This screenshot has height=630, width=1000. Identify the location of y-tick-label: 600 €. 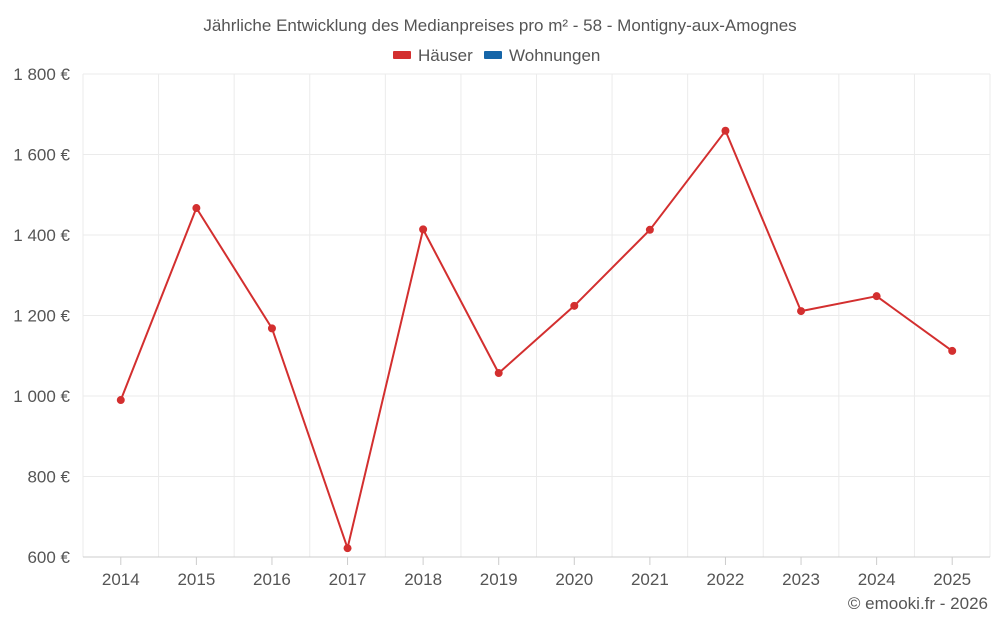
(48, 557).